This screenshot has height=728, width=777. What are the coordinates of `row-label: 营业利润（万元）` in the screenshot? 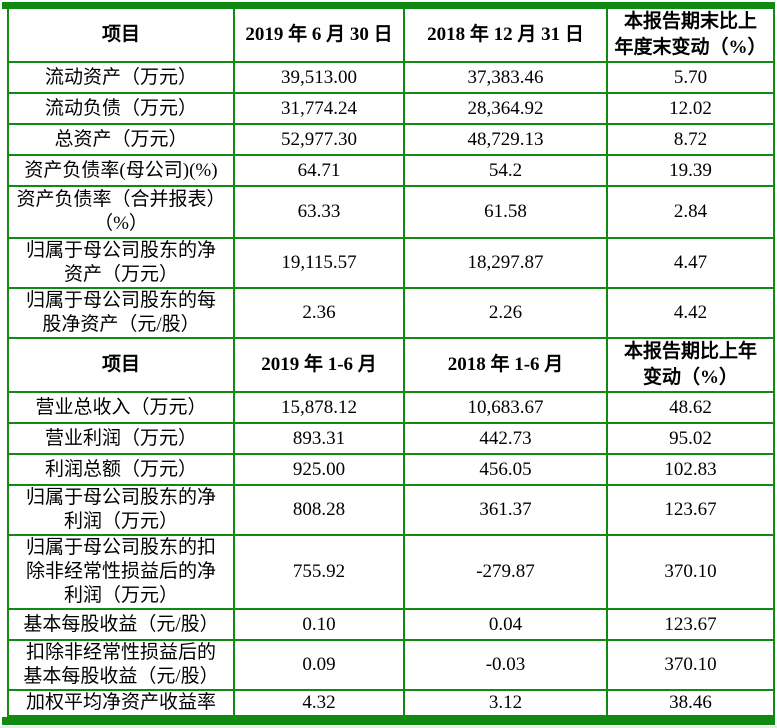 It's located at (121, 438).